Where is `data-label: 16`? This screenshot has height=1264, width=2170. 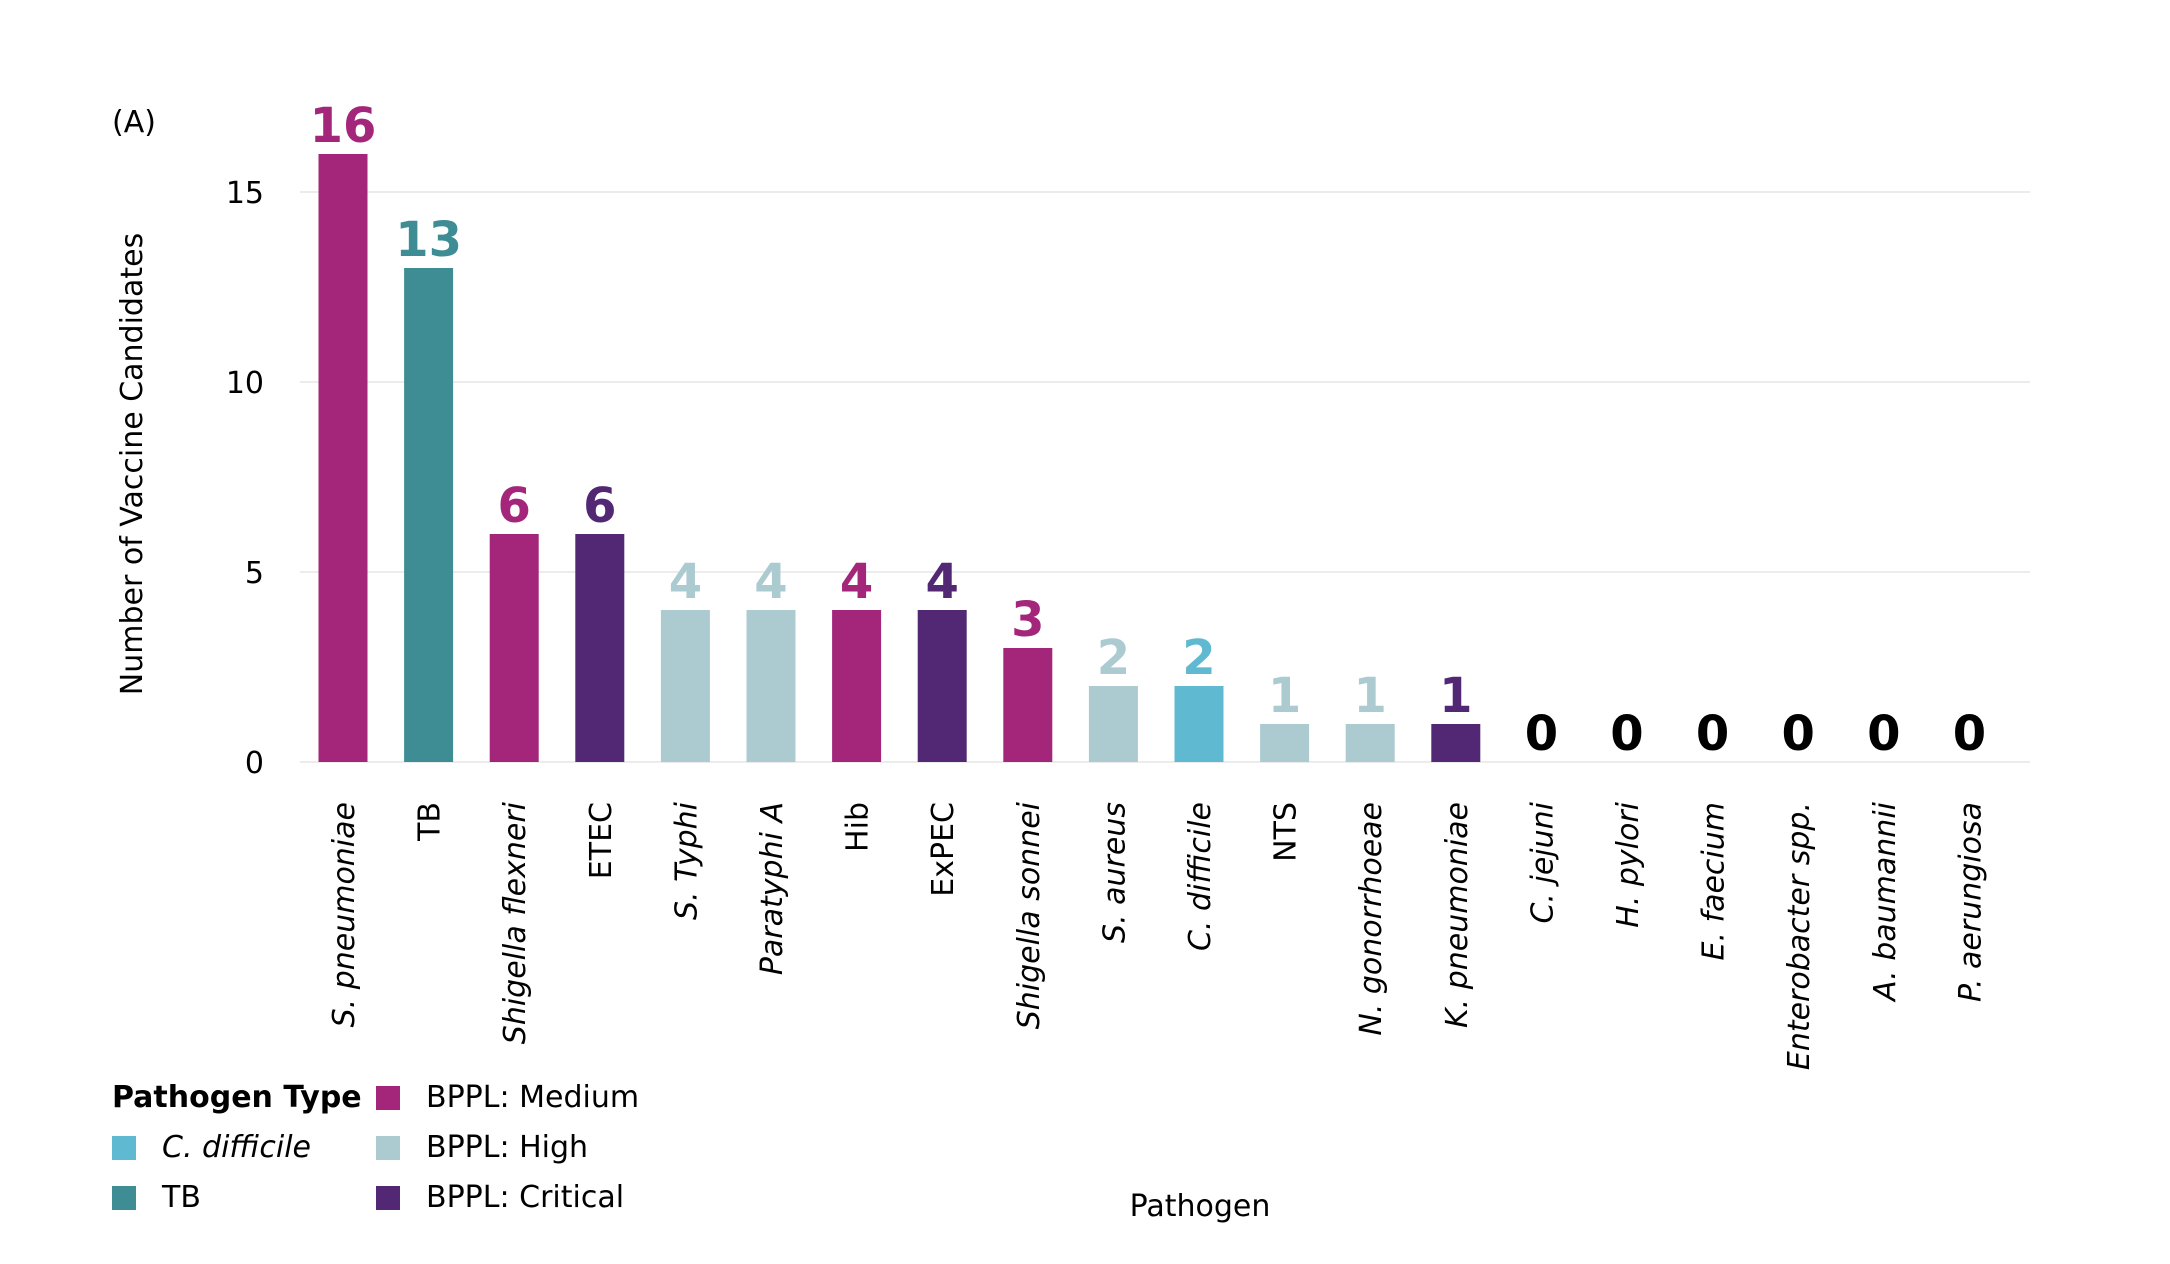 data-label: 16 is located at coordinates (343, 126).